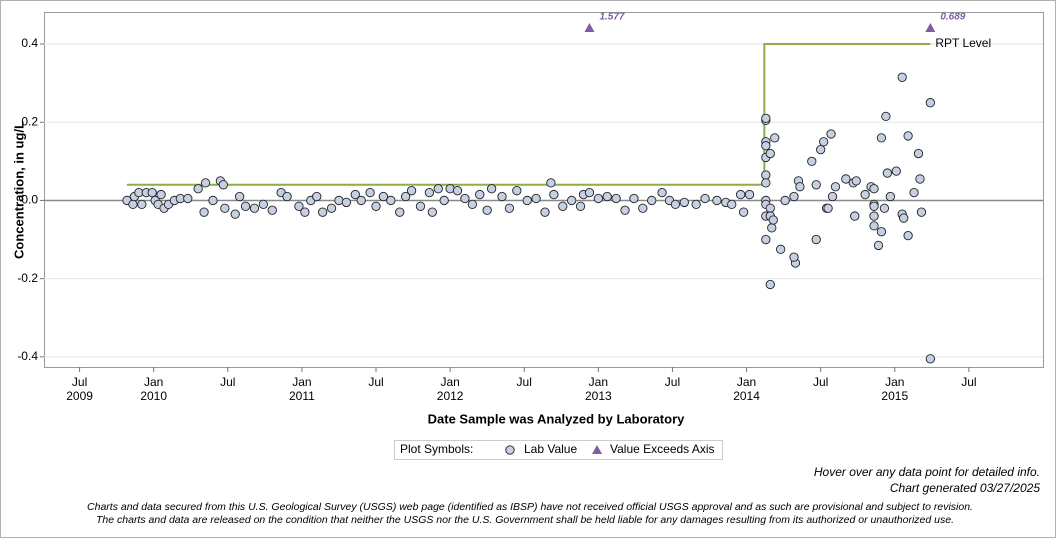 Image resolution: width=1056 pixels, height=538 pixels. I want to click on reference-label: RPT Level, so click(963, 43).